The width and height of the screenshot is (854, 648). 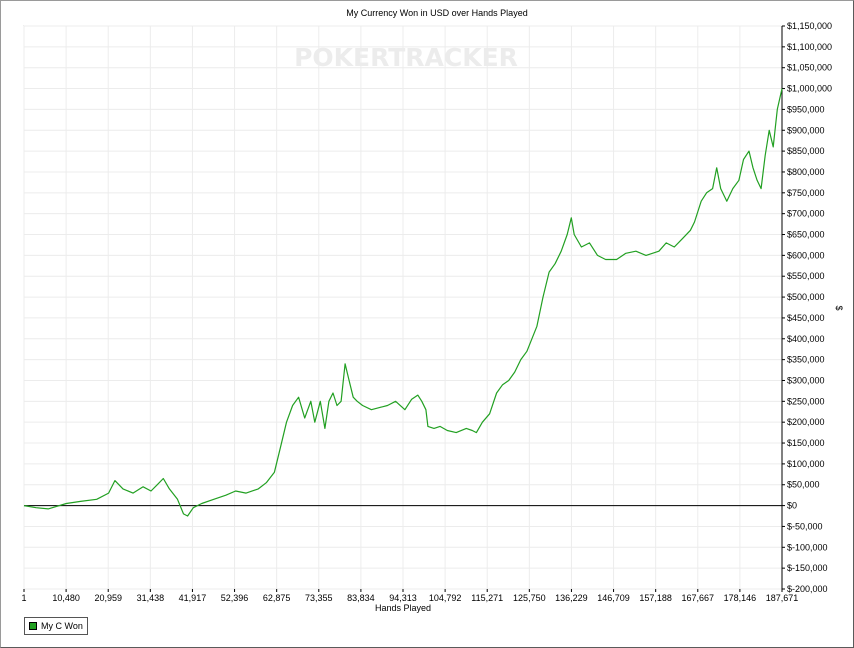 What do you see at coordinates (806, 401) in the screenshot?
I see `y-tick-label: $250,000` at bounding box center [806, 401].